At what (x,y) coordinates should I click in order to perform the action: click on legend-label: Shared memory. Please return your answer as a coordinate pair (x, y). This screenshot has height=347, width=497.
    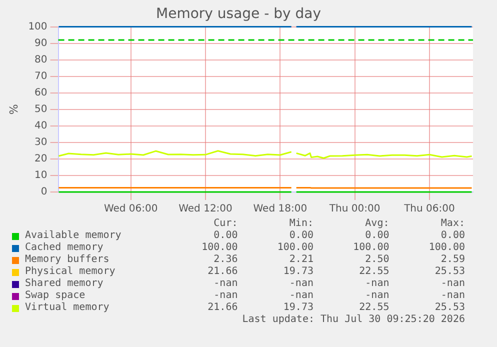
    Looking at the image, I should click on (64, 284).